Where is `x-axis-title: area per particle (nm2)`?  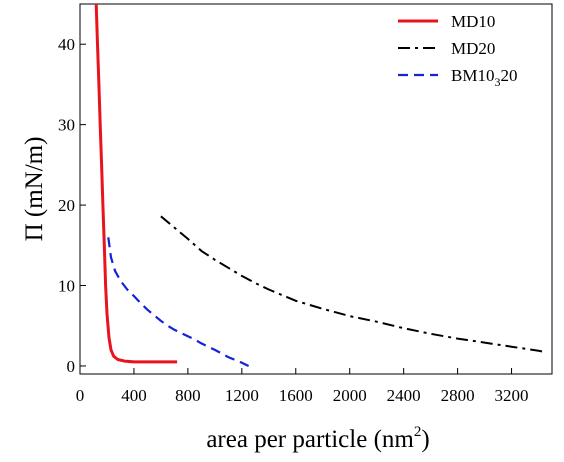 x-axis-title: area per particle (nm2) is located at coordinates (317, 438).